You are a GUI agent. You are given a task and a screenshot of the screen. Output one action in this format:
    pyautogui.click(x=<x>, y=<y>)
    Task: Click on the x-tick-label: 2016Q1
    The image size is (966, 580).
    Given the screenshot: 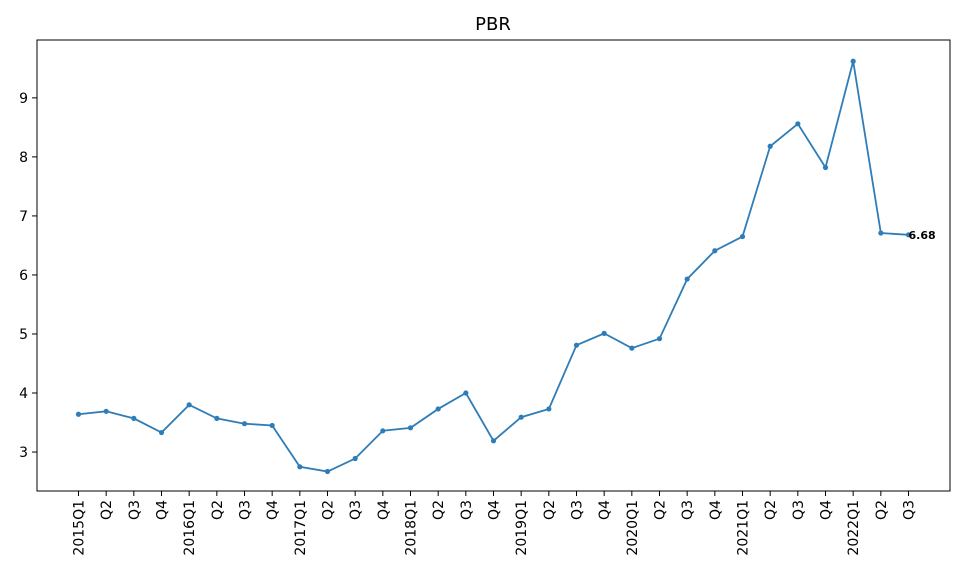 What is the action you would take?
    pyautogui.click(x=190, y=528)
    